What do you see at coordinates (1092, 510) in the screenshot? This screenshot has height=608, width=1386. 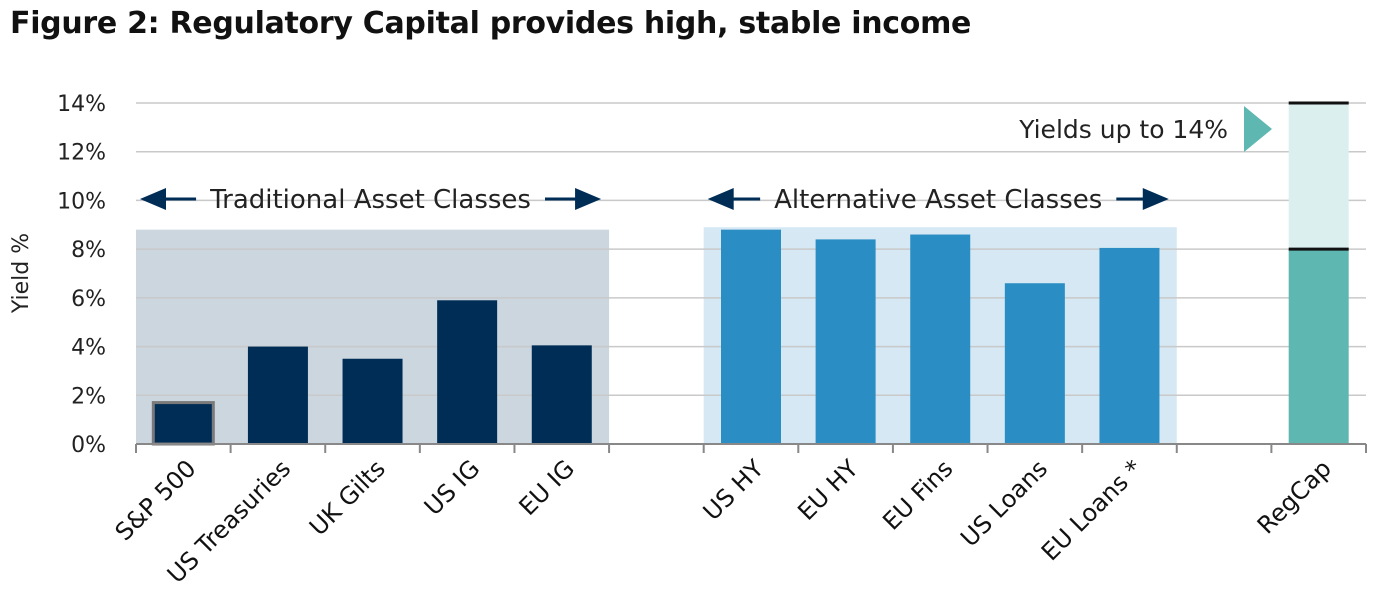 I see `x-tick-label: EU Loans *` at bounding box center [1092, 510].